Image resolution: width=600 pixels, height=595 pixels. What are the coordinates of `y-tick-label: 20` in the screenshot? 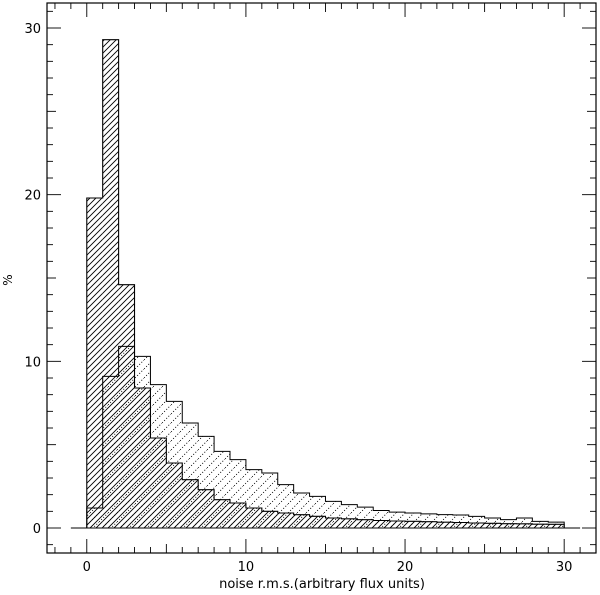 It's located at (32, 196).